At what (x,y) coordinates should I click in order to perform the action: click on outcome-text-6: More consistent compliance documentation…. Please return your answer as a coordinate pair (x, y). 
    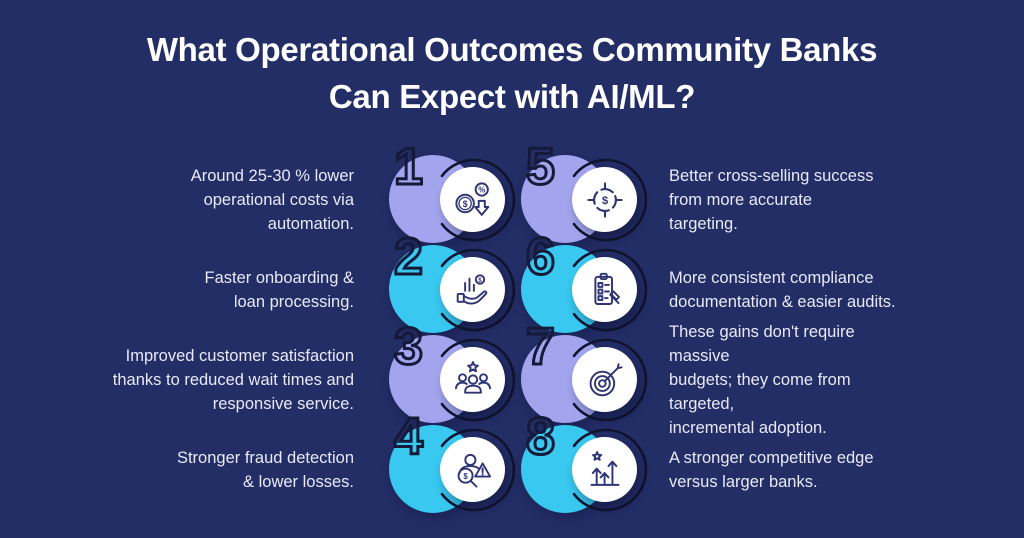
    Looking at the image, I should click on (782, 290).